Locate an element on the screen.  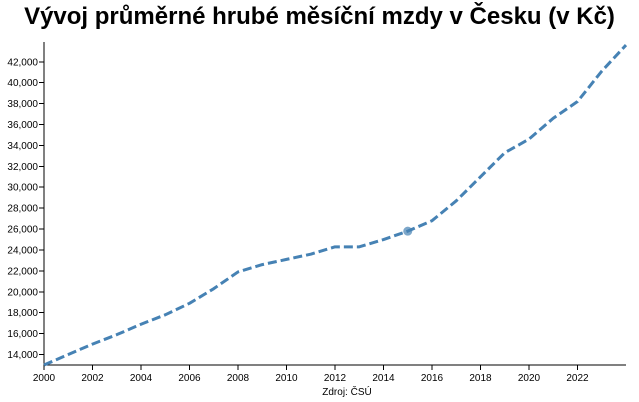
x-tick-label: 2014 is located at coordinates (383, 378).